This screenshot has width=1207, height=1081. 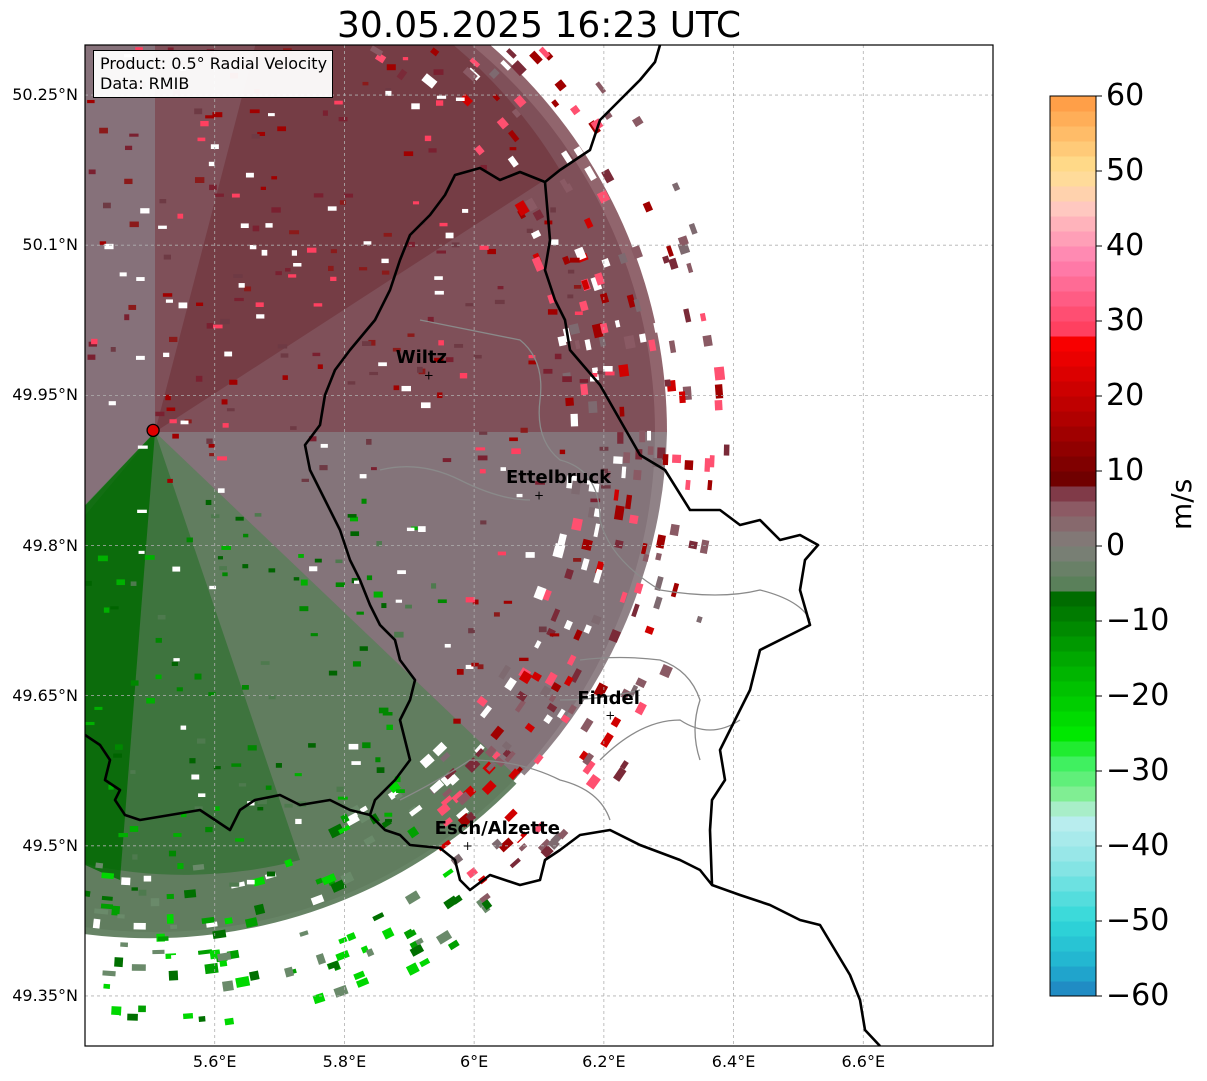 What do you see at coordinates (344, 1061) in the screenshot?
I see `lon-tick-label: 5.8°E` at bounding box center [344, 1061].